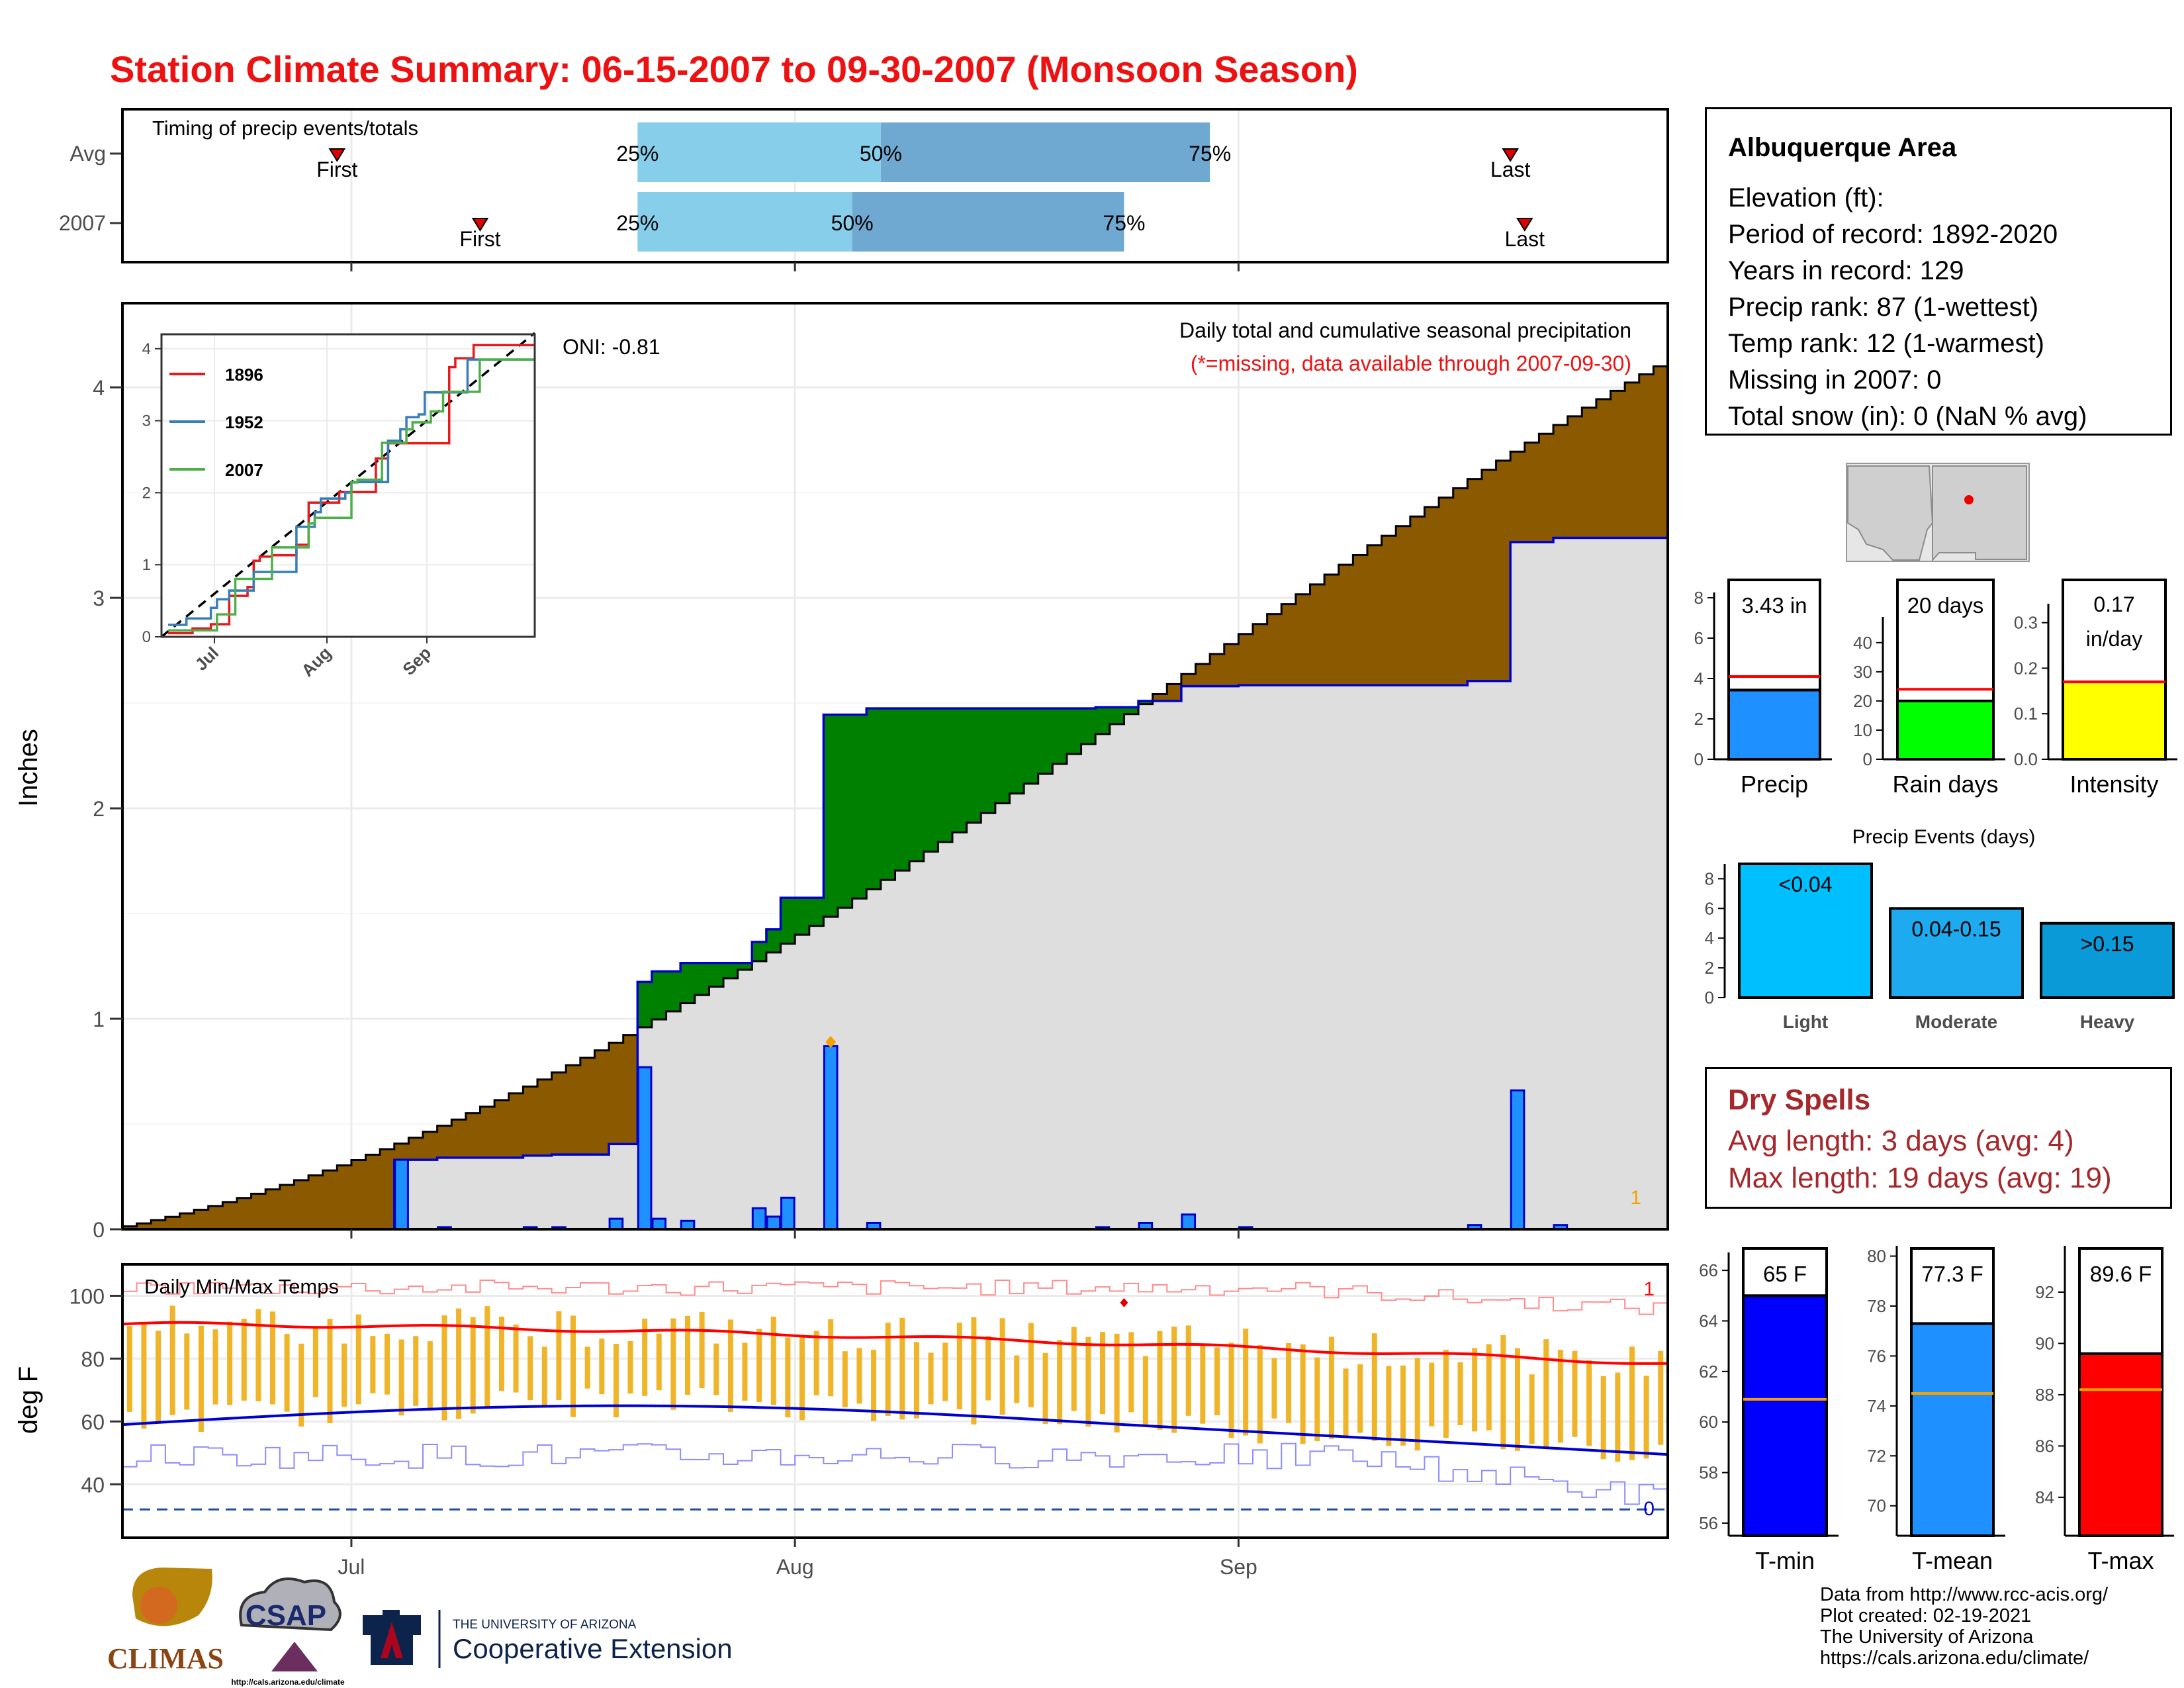  I want to click on t-mean-ytick-label: 76, so click(1877, 1356).